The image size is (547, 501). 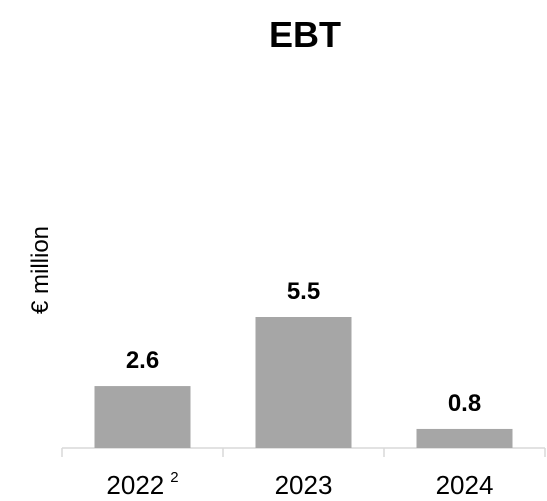 I want to click on x-tick-label-2023: 2023, so click(x=304, y=485).